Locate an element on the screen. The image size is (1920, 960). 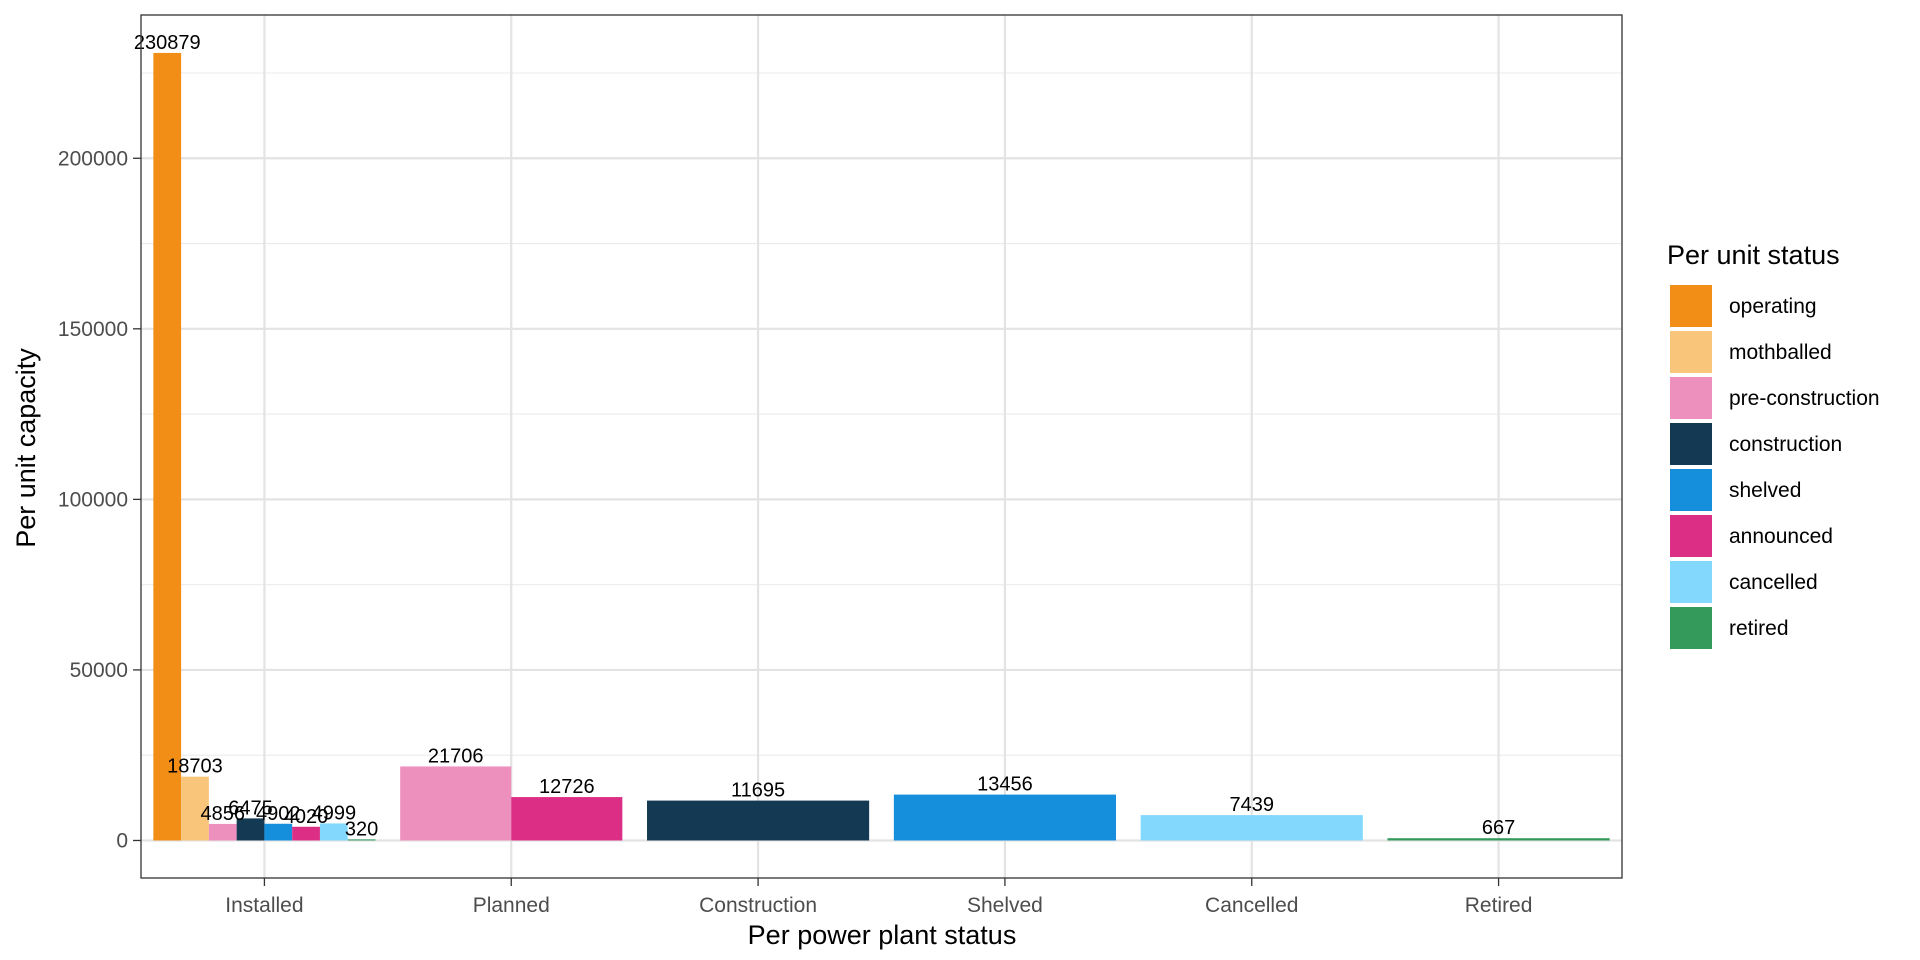
legend-label: shelved is located at coordinates (1765, 490).